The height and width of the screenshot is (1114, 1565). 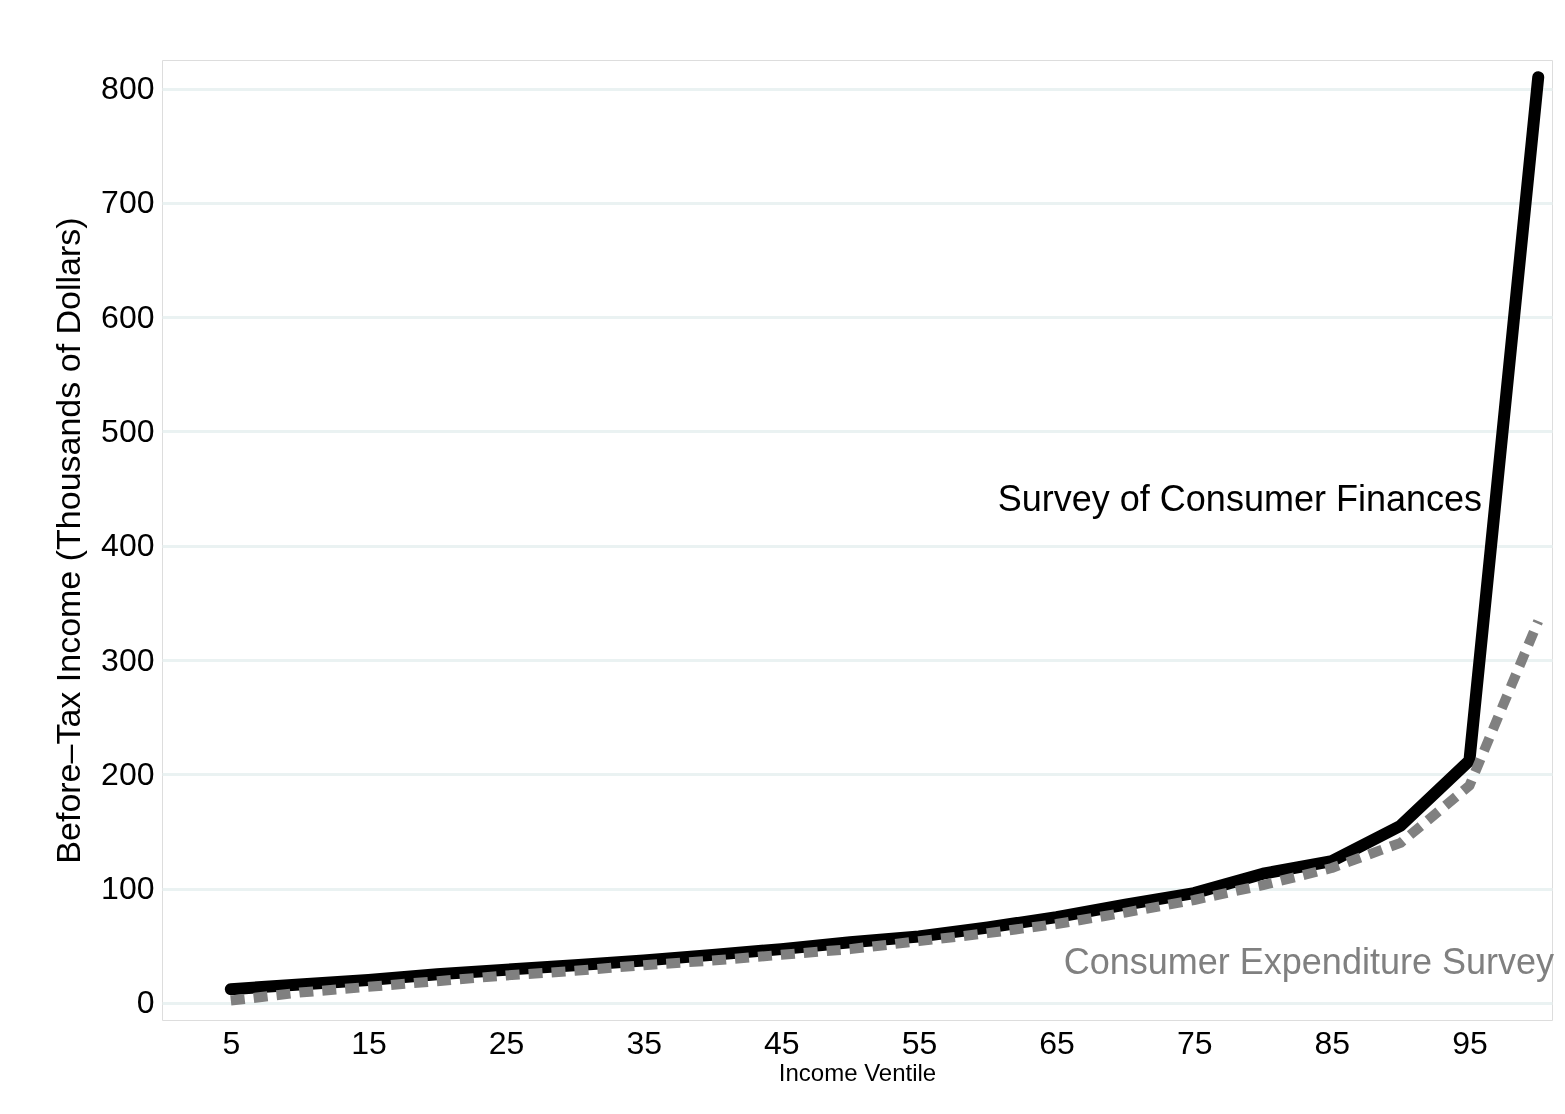 What do you see at coordinates (919, 1042) in the screenshot?
I see `x-tick-label: 55` at bounding box center [919, 1042].